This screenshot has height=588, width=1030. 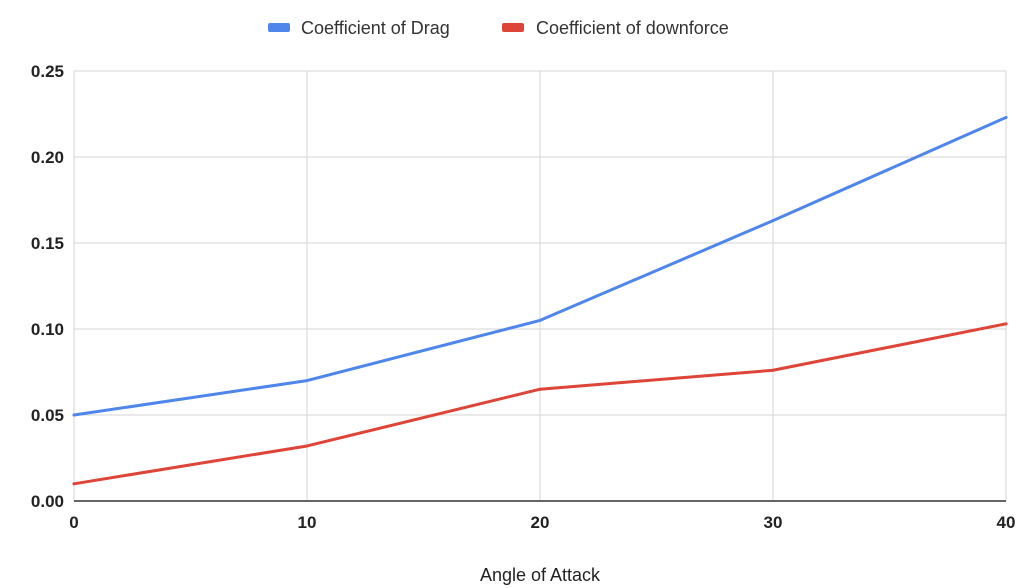 What do you see at coordinates (73, 522) in the screenshot?
I see `x-tick-label: 0` at bounding box center [73, 522].